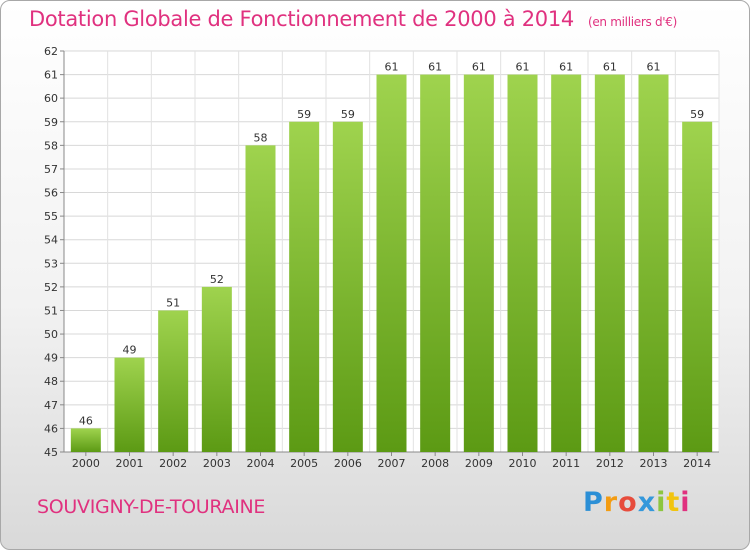 Image resolution: width=750 pixels, height=550 pixels. Describe the element at coordinates (217, 279) in the screenshot. I see `bar-value-label: 52` at that location.